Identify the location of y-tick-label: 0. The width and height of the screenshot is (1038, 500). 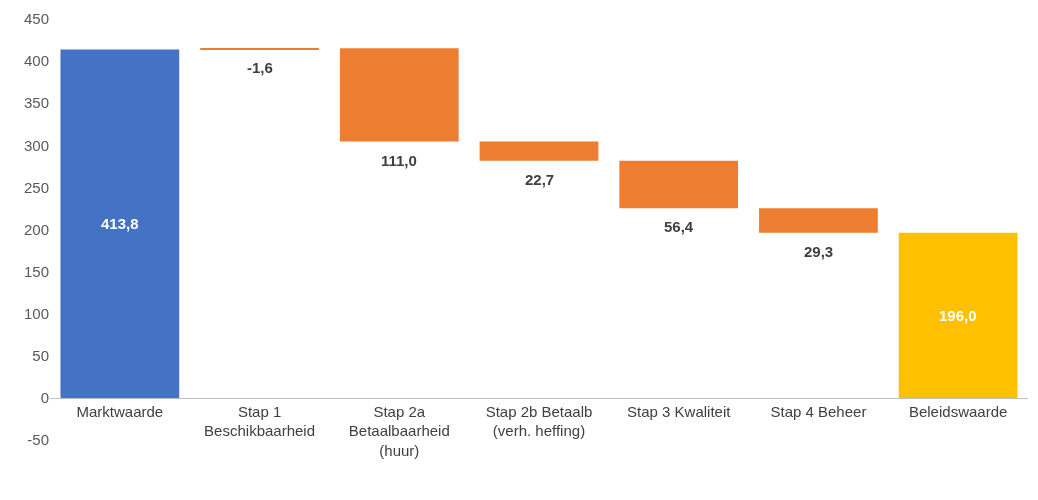
(44, 398).